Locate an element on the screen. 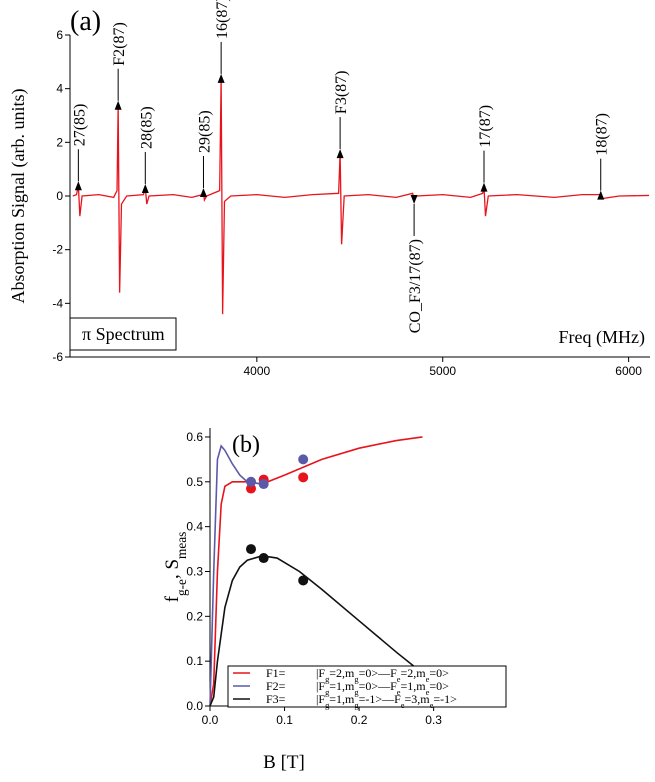  legend-state: |Fg=2,mg=0>—Fe=2,me=0> is located at coordinates (382, 675).